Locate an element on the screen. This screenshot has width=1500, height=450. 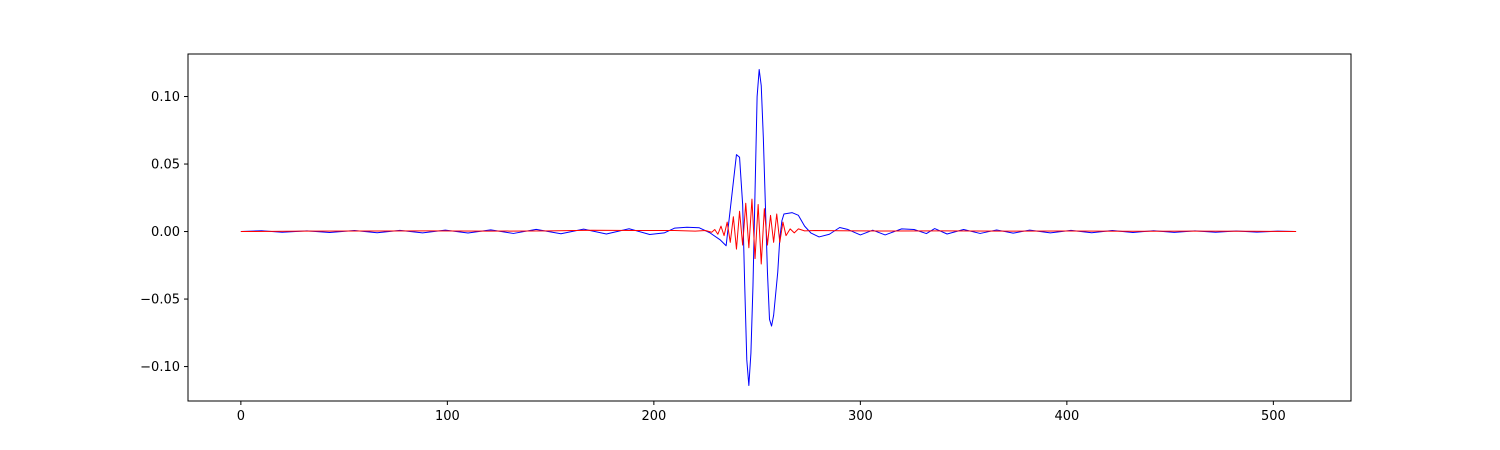
x-tick-label: 0 is located at coordinates (241, 416).